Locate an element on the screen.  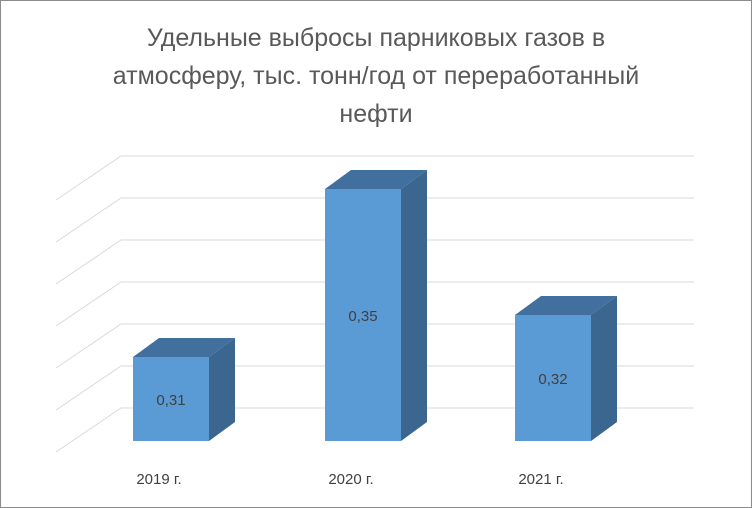
data-label: 0,31 is located at coordinates (170, 400).